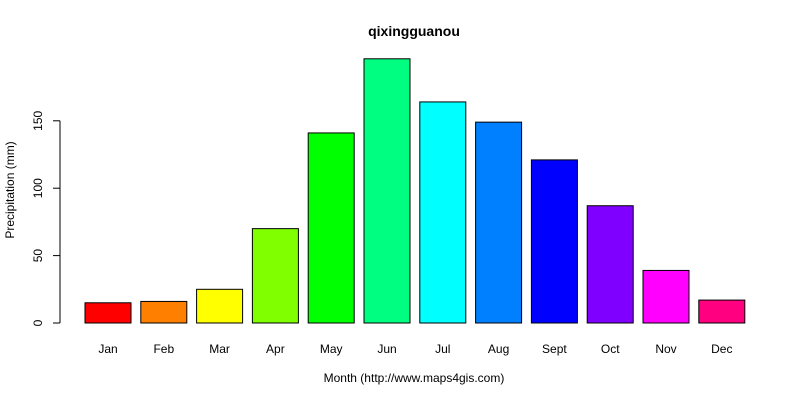 This screenshot has width=800, height=400. Describe the element at coordinates (414, 378) in the screenshot. I see `x-axis-label: Month (http://www.maps4gis.com)` at that location.